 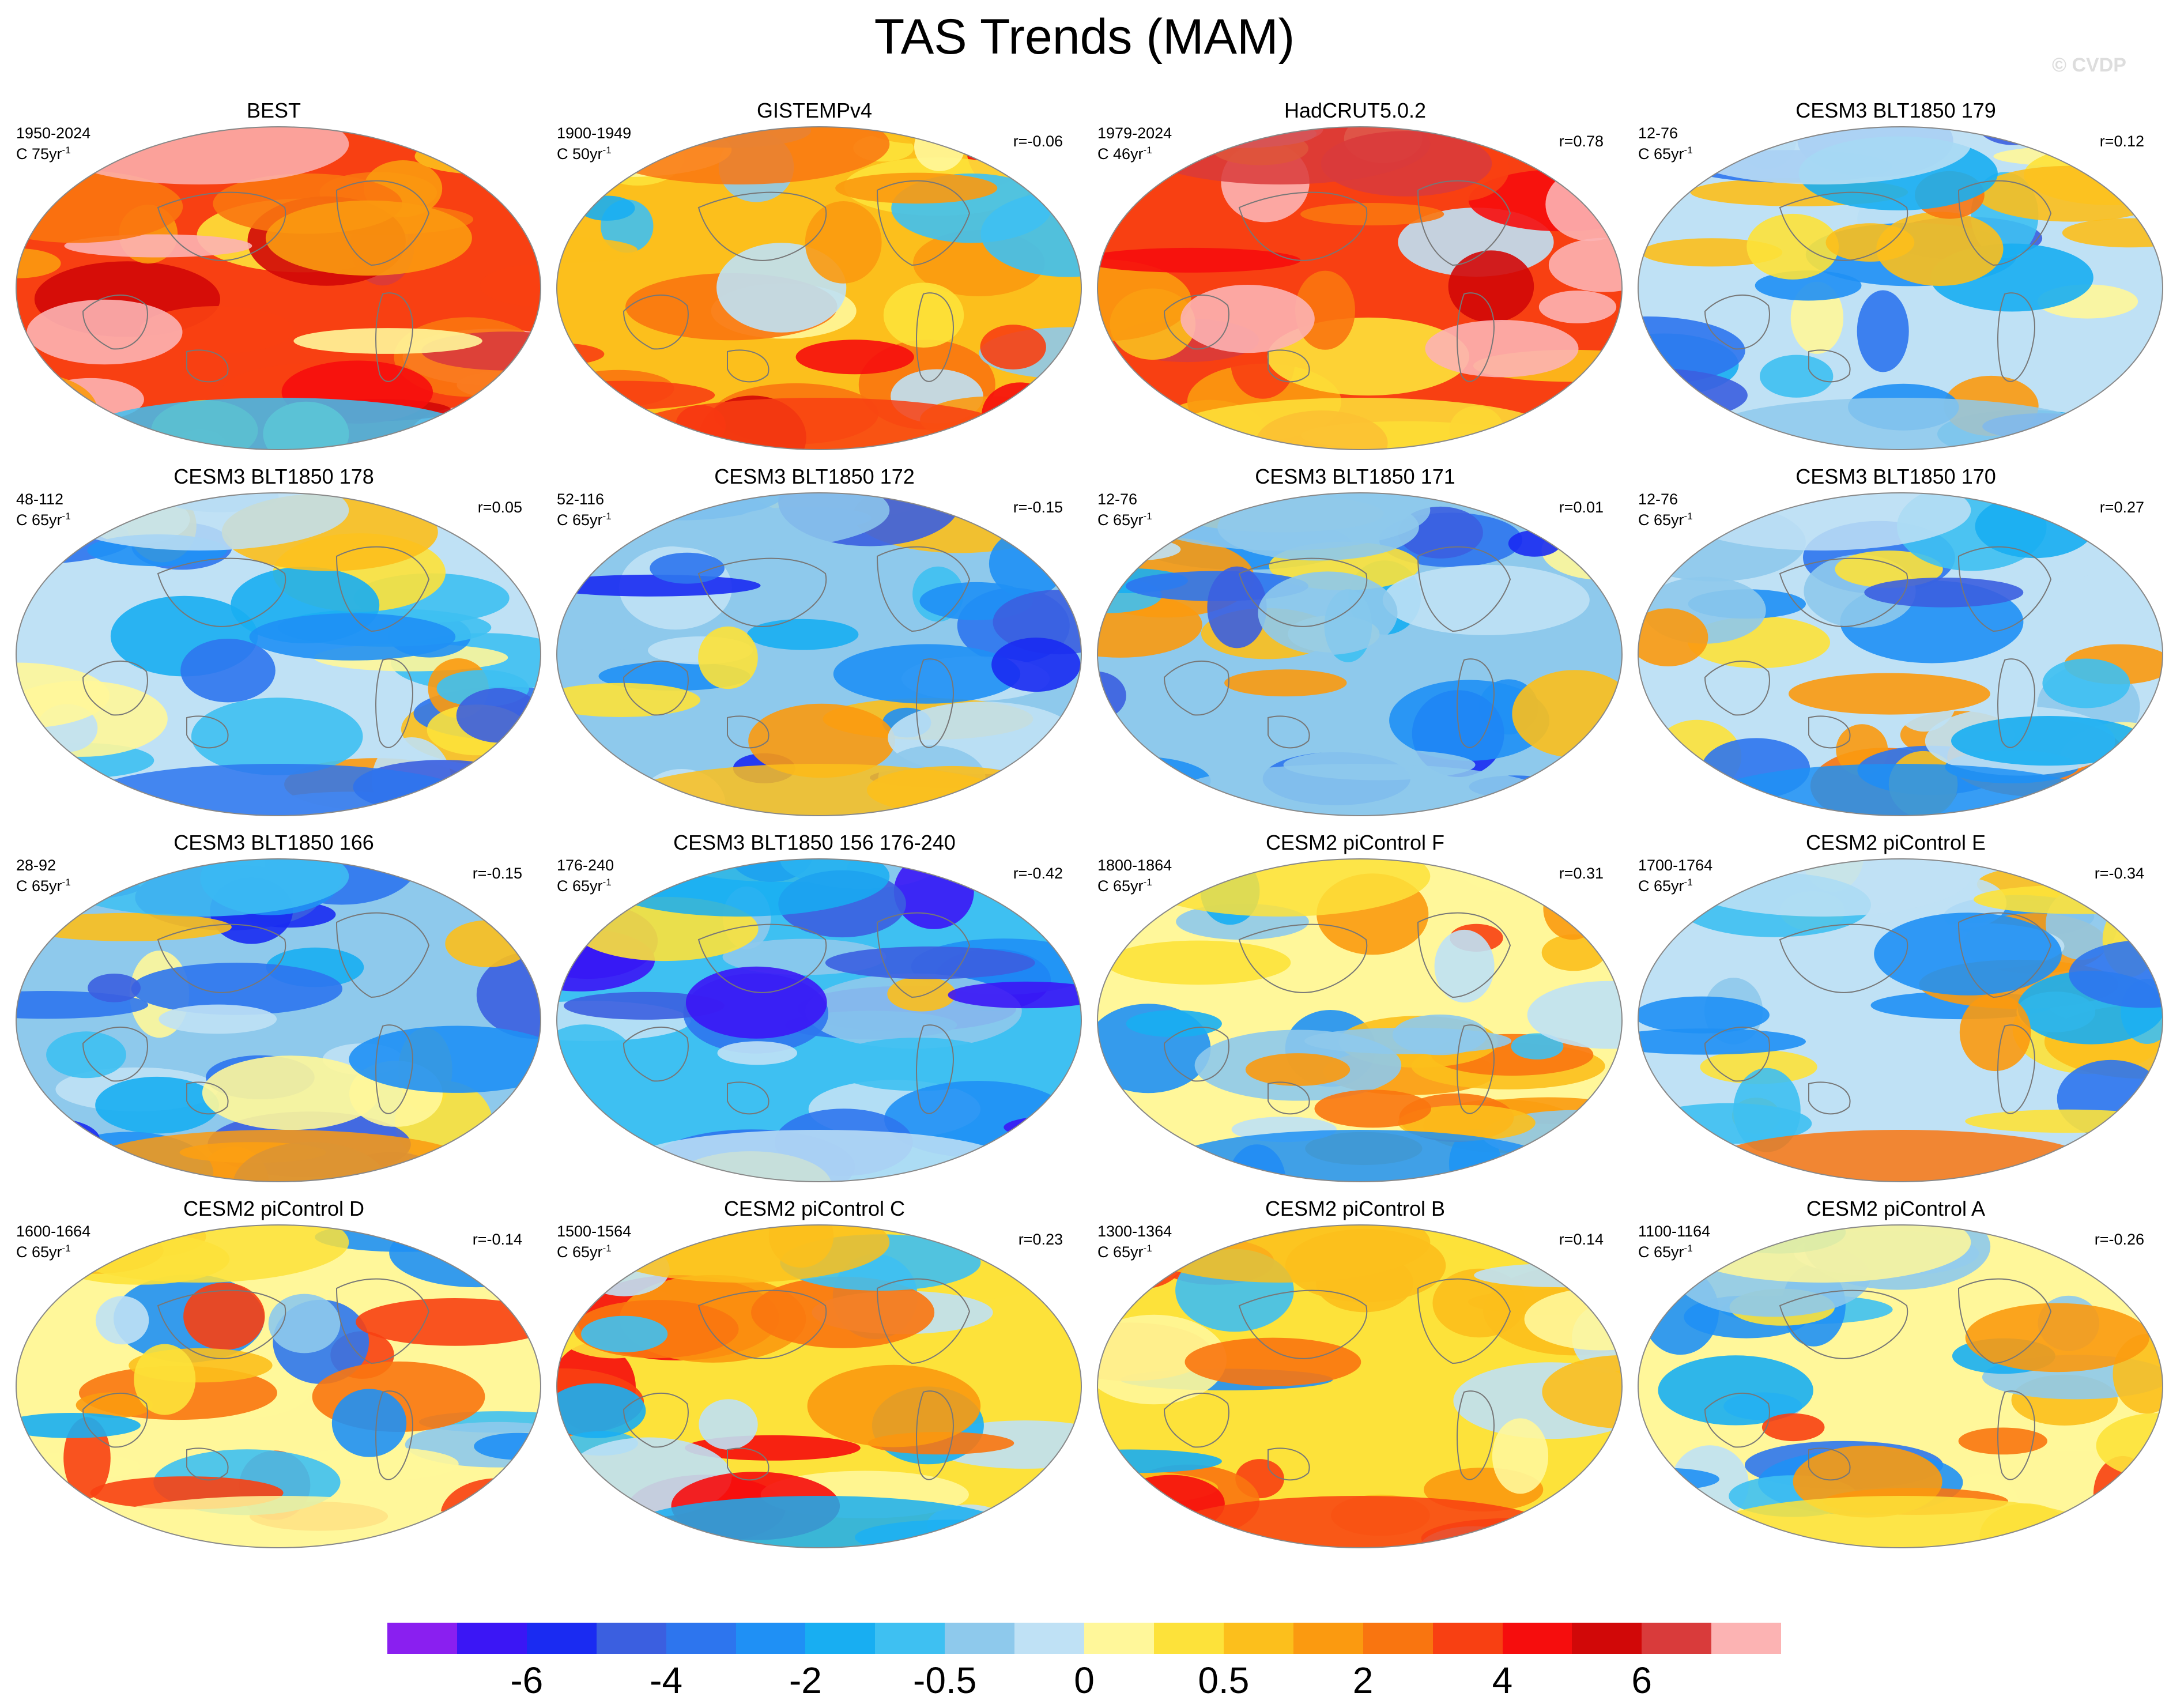 I want to click on panel-units: C 65yr-1, so click(x=43, y=885).